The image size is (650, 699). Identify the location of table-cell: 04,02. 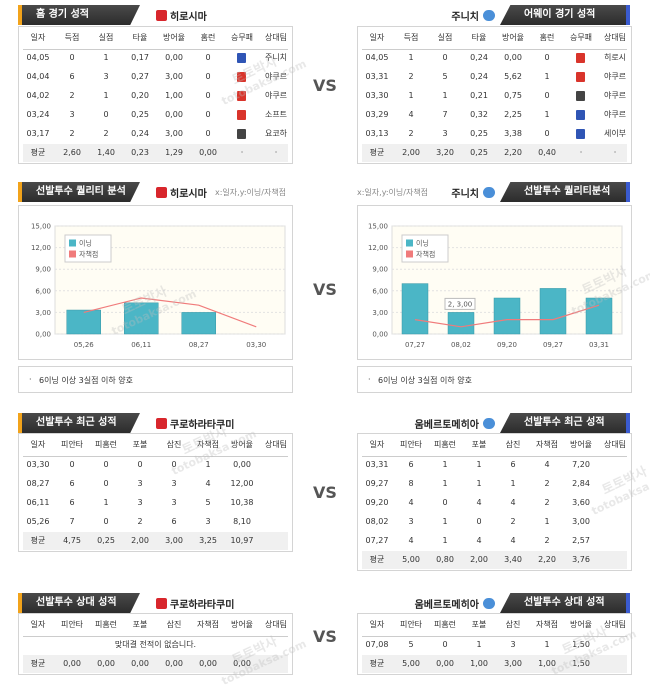
(38, 95).